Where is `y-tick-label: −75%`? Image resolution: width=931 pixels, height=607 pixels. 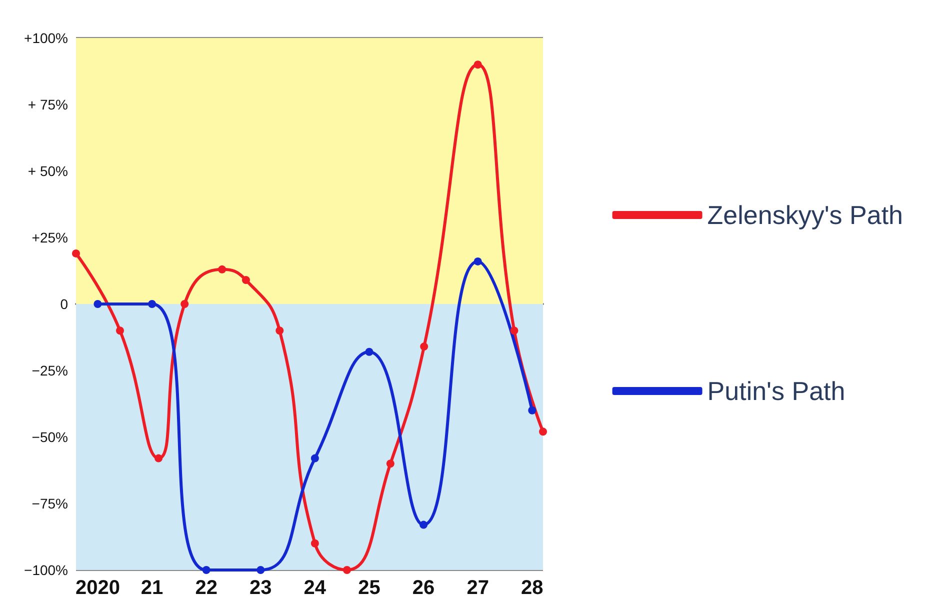
y-tick-label: −75% is located at coordinates (50, 504).